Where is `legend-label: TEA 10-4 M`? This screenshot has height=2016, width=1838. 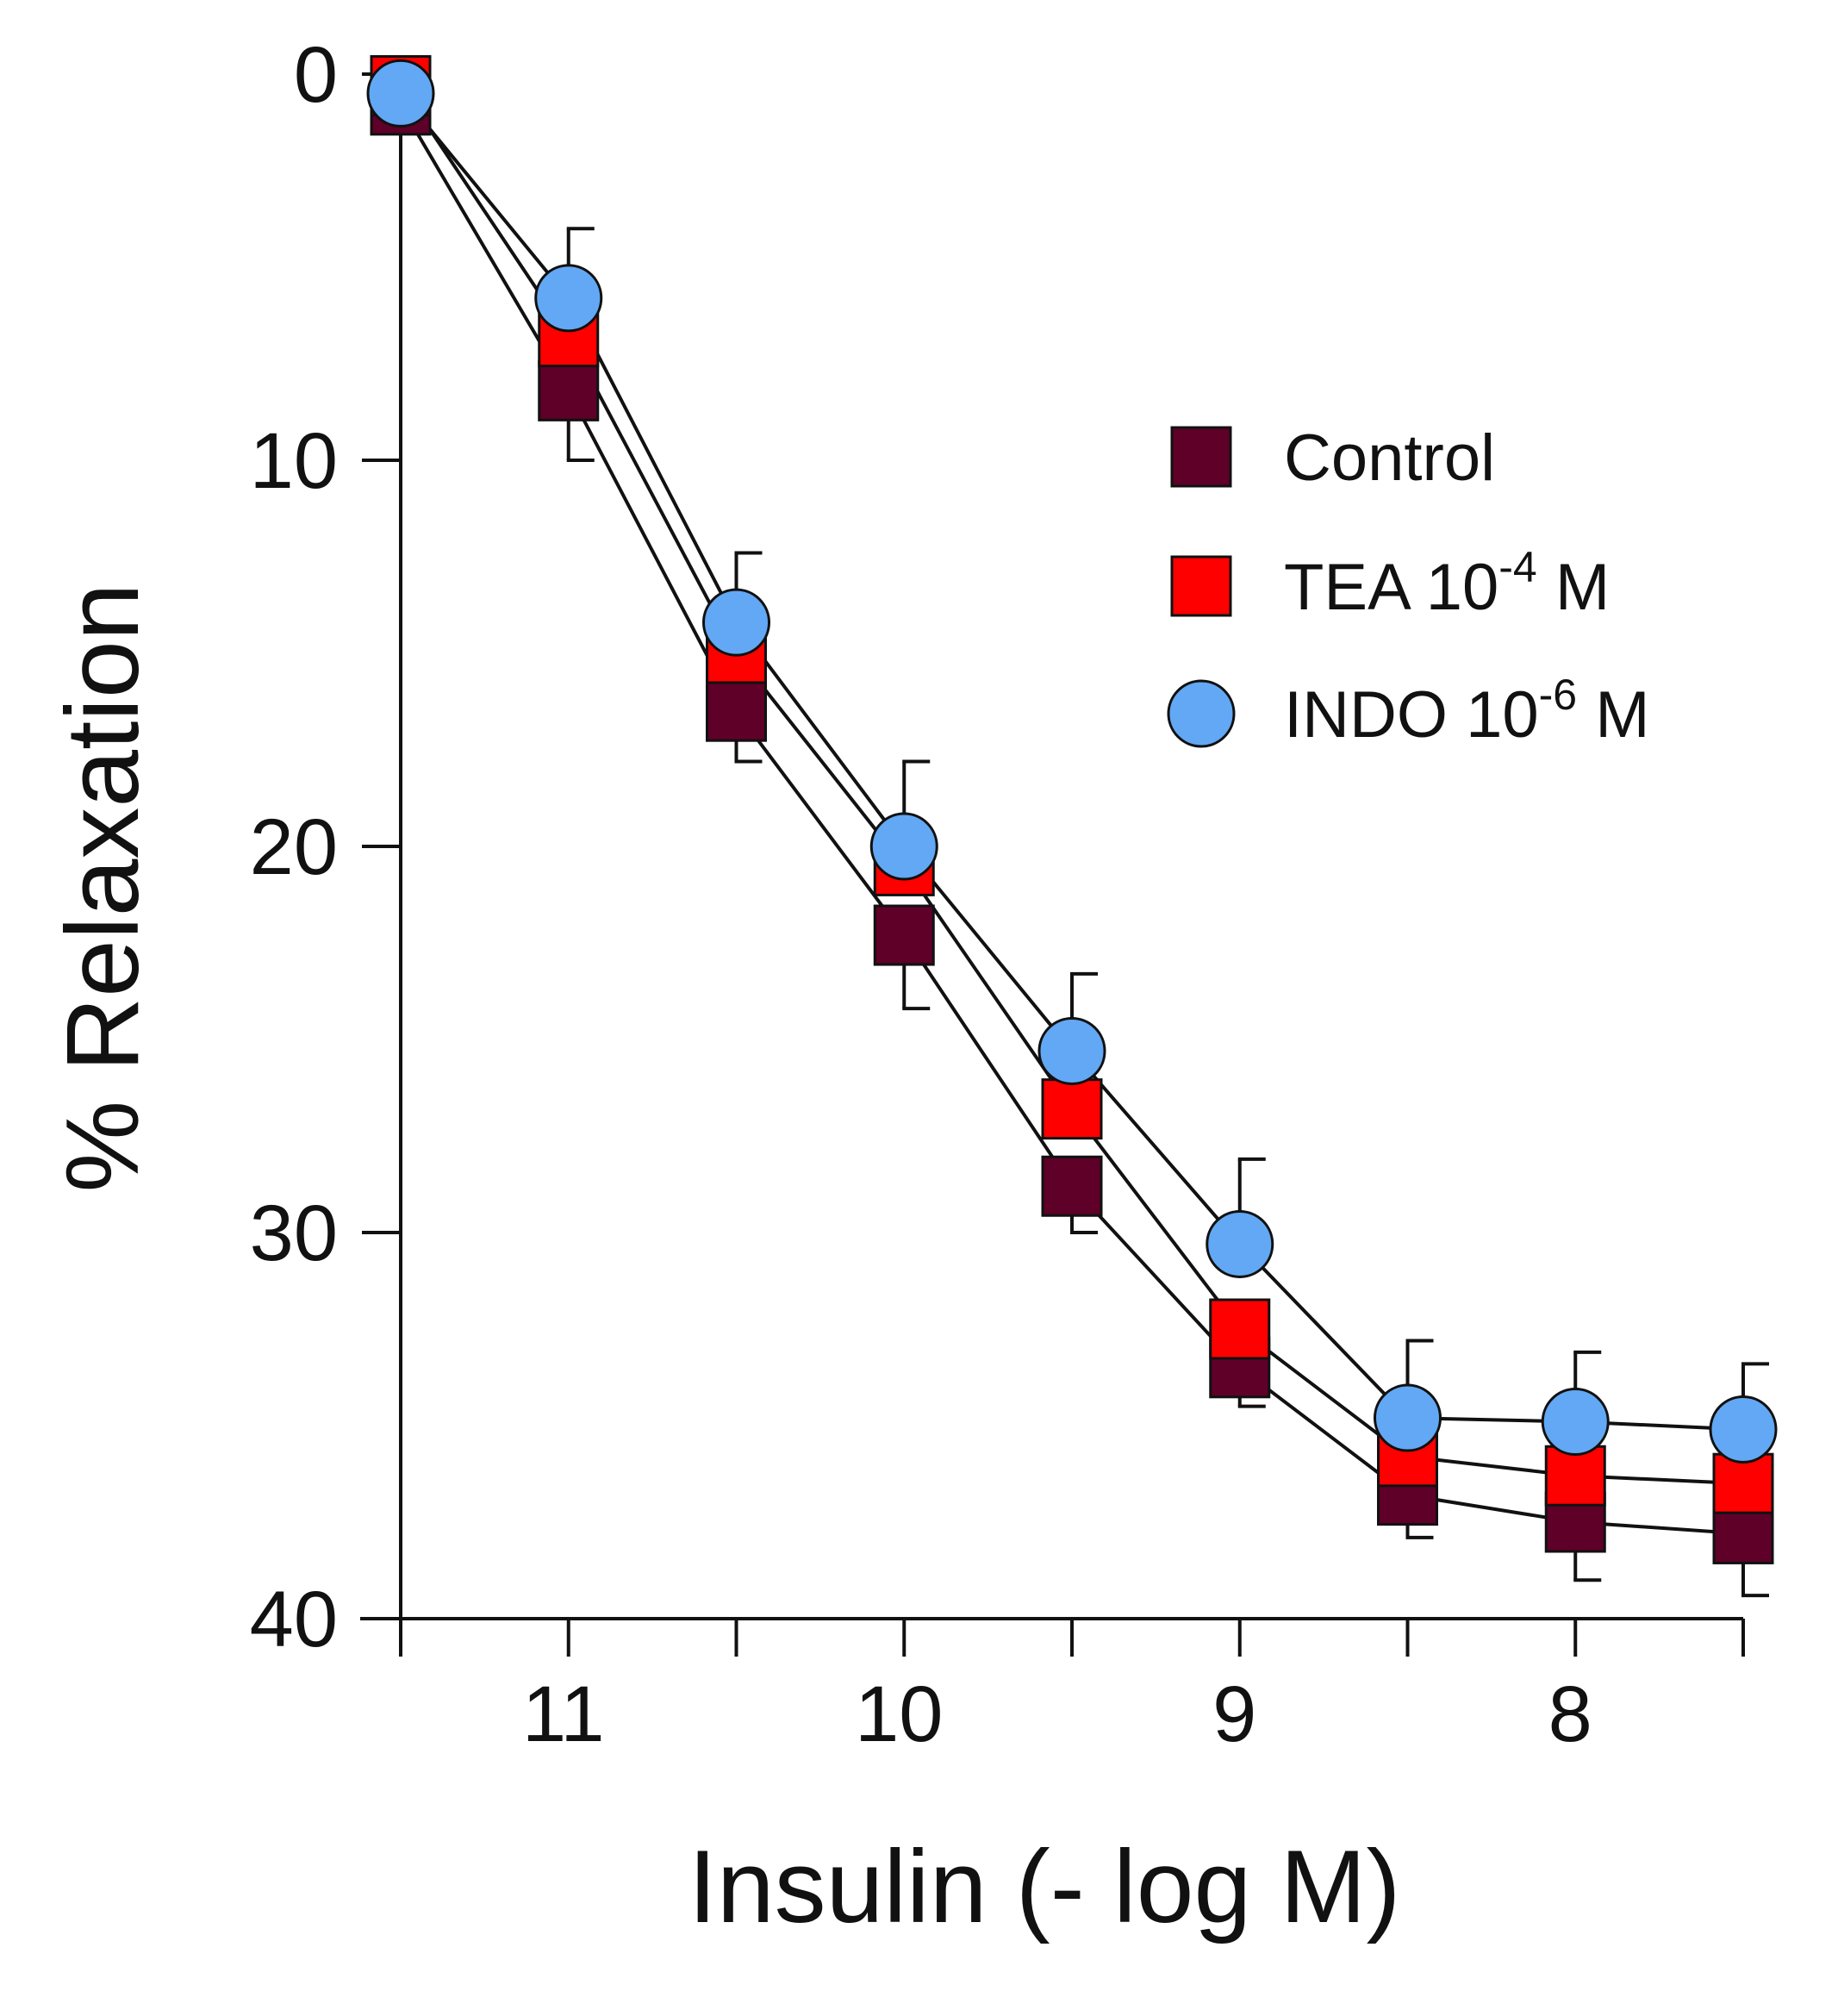 legend-label: TEA 10-4 M is located at coordinates (1447, 583).